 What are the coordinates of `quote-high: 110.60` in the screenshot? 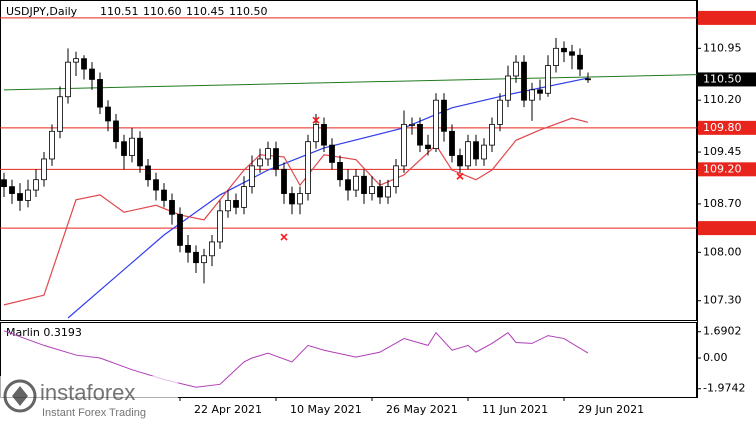 It's located at (162, 11).